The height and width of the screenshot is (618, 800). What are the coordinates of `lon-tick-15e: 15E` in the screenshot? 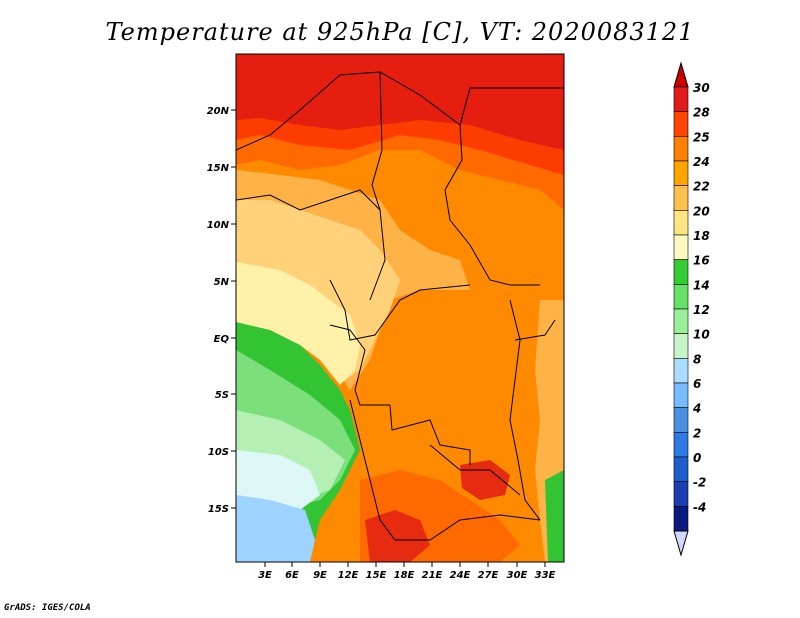 It's located at (376, 571).